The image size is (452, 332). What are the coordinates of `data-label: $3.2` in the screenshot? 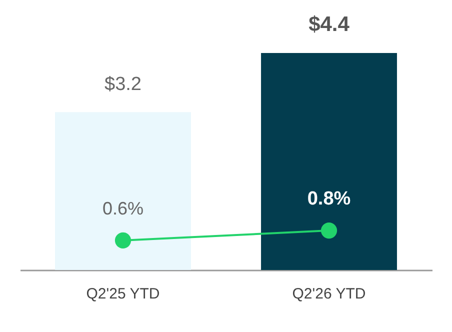 It's located at (123, 85).